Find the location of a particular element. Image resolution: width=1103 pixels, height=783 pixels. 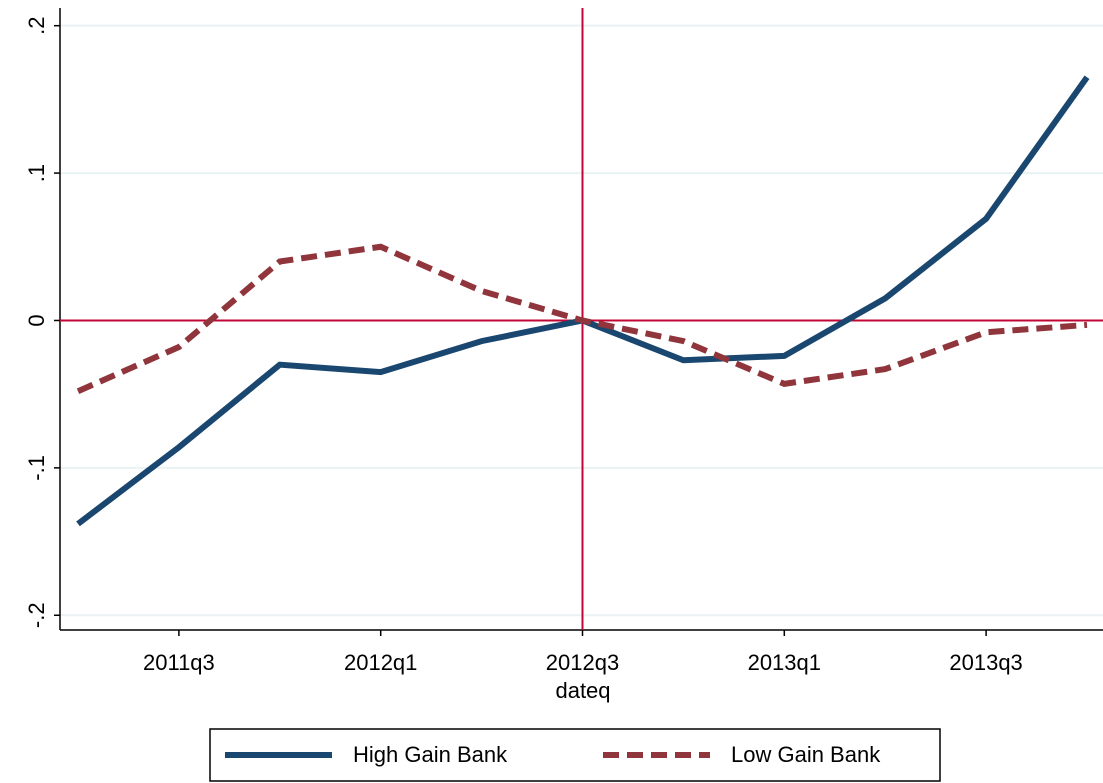

x-tick-label: 2012q1 is located at coordinates (380, 662).